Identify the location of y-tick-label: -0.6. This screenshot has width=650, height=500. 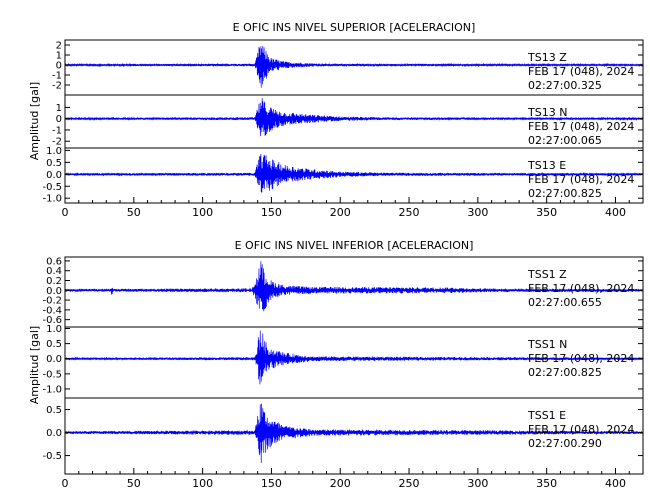
(52, 320).